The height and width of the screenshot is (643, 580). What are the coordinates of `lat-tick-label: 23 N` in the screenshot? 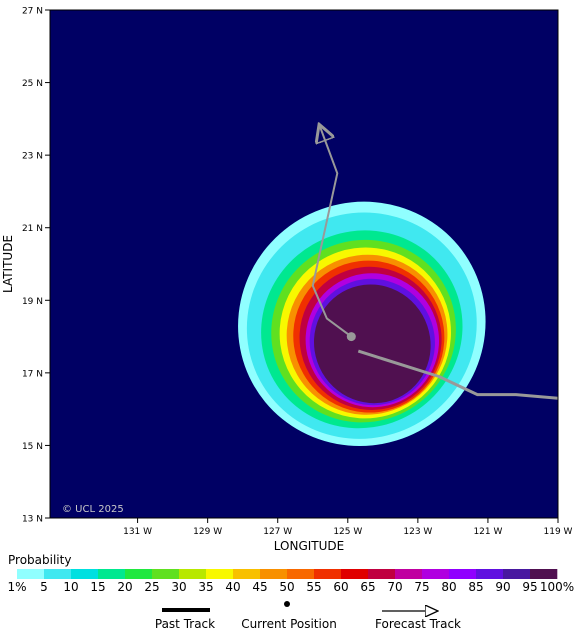 It's located at (32, 157).